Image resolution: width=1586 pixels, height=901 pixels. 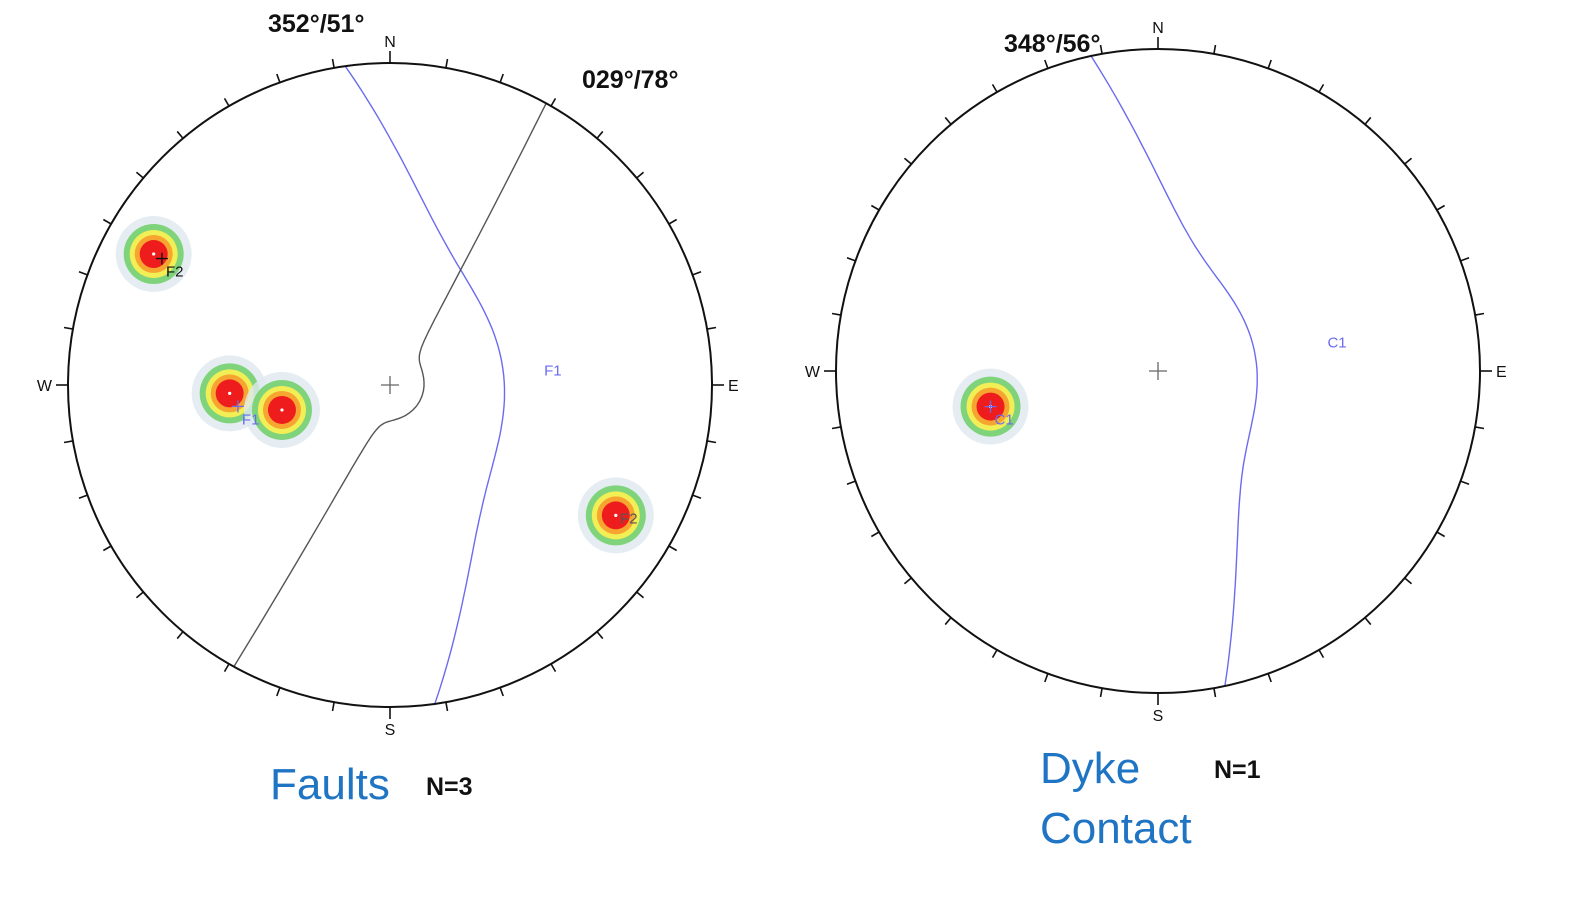 What do you see at coordinates (1004, 420) in the screenshot?
I see `svg-text: C1` at bounding box center [1004, 420].